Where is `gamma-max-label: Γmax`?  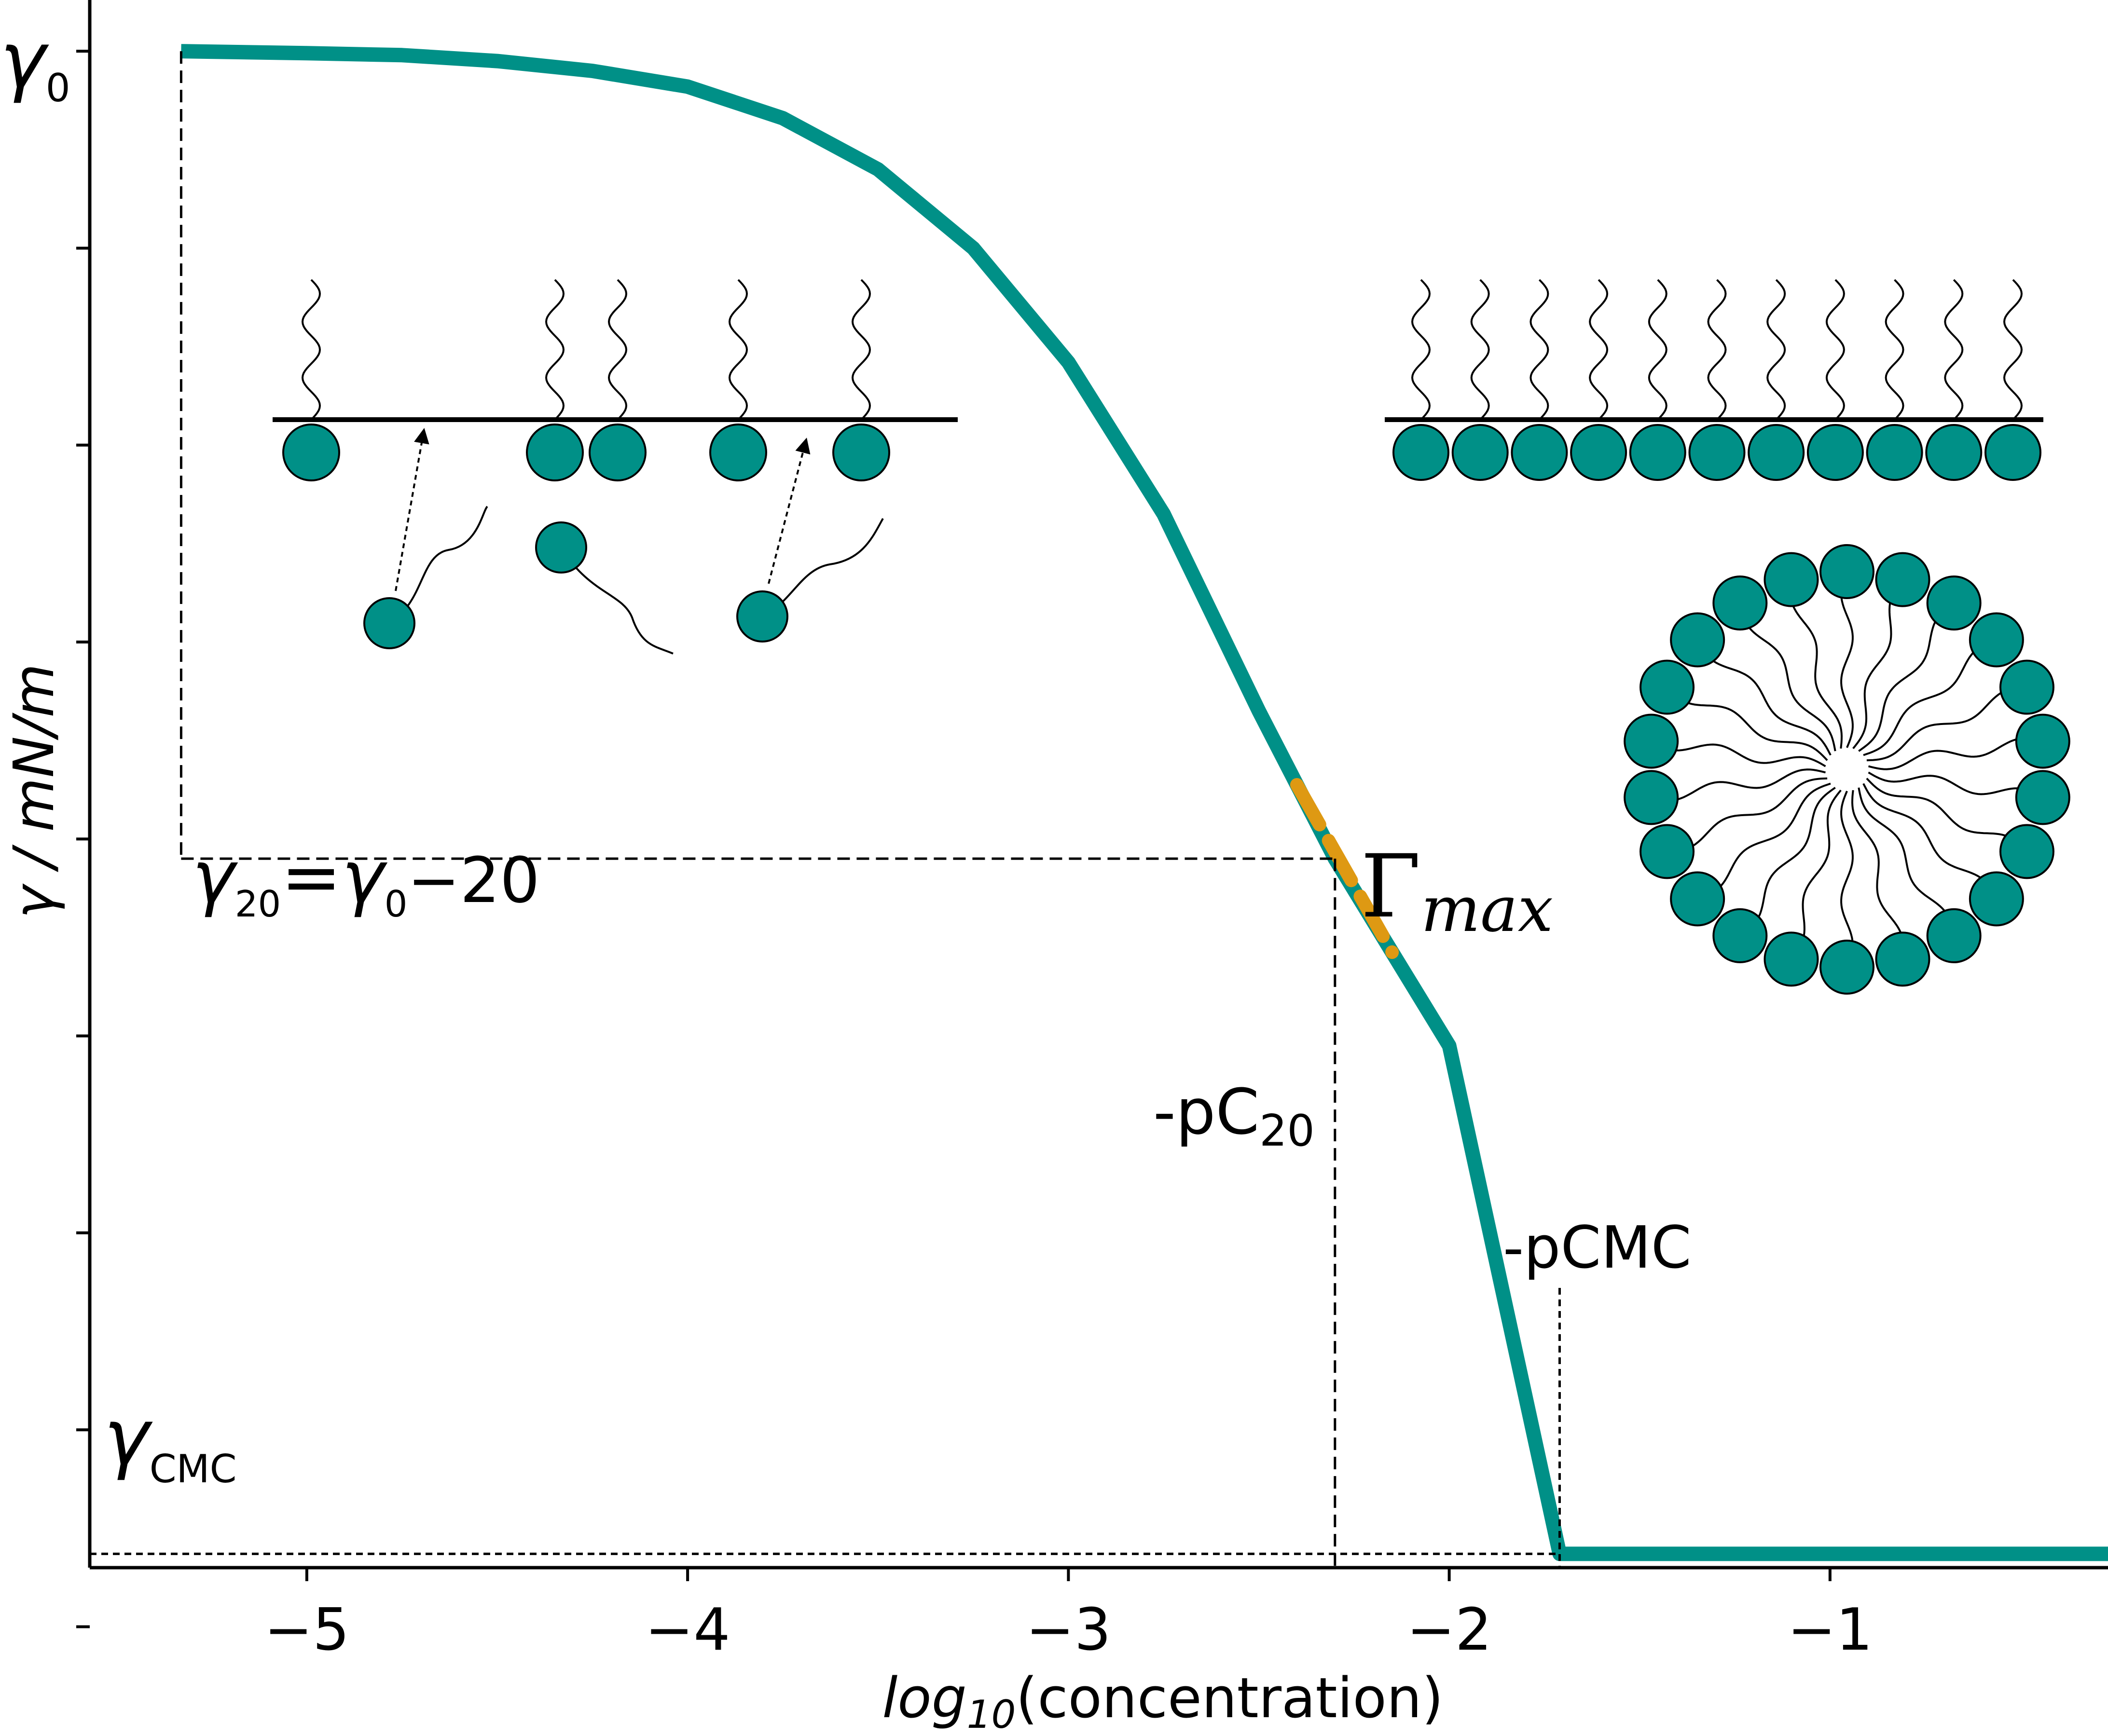
gamma-max-label: Γmax is located at coordinates (1457, 891).